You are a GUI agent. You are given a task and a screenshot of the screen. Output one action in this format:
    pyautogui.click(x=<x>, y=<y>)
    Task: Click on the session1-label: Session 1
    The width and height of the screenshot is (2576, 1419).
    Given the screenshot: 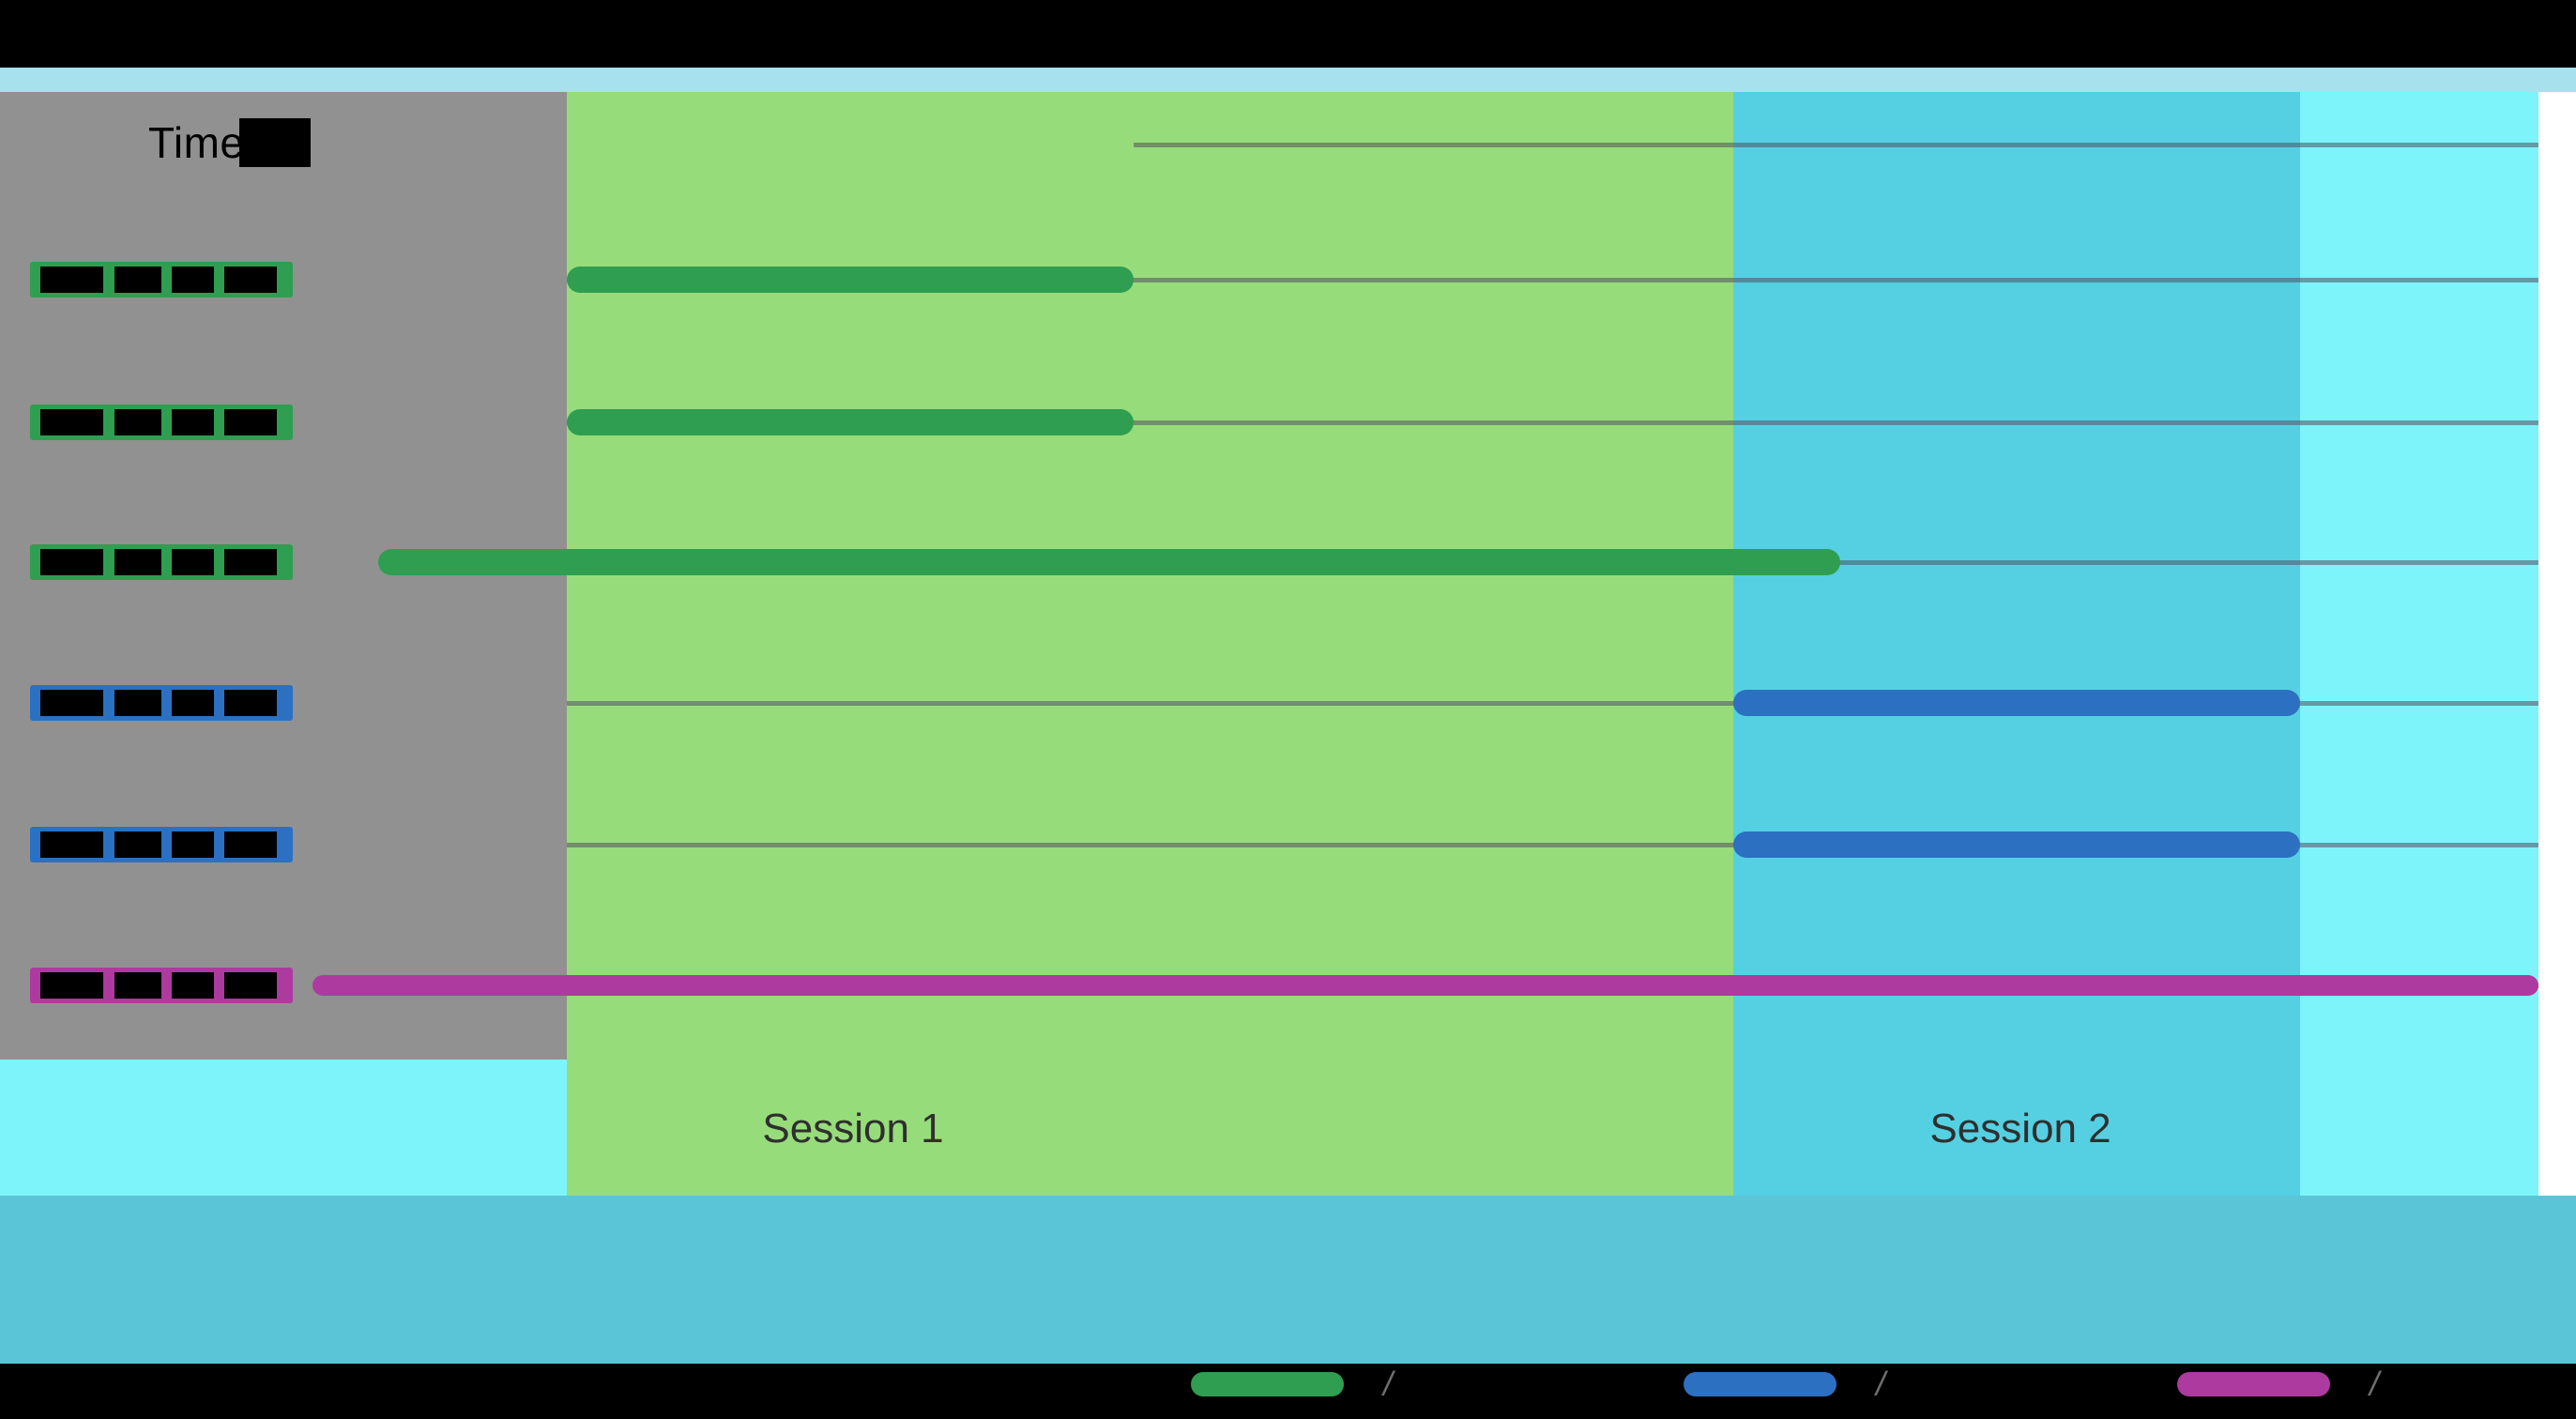 What is the action you would take?
    pyautogui.click(x=853, y=1129)
    